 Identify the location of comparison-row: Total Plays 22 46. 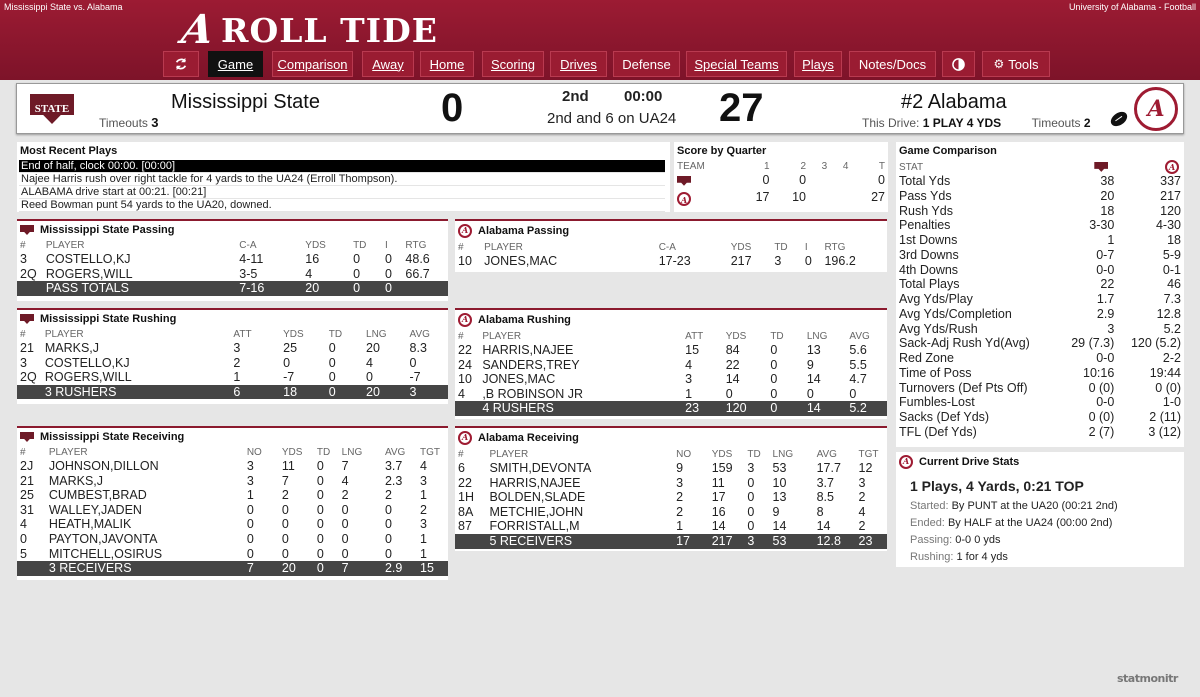
(1040, 284).